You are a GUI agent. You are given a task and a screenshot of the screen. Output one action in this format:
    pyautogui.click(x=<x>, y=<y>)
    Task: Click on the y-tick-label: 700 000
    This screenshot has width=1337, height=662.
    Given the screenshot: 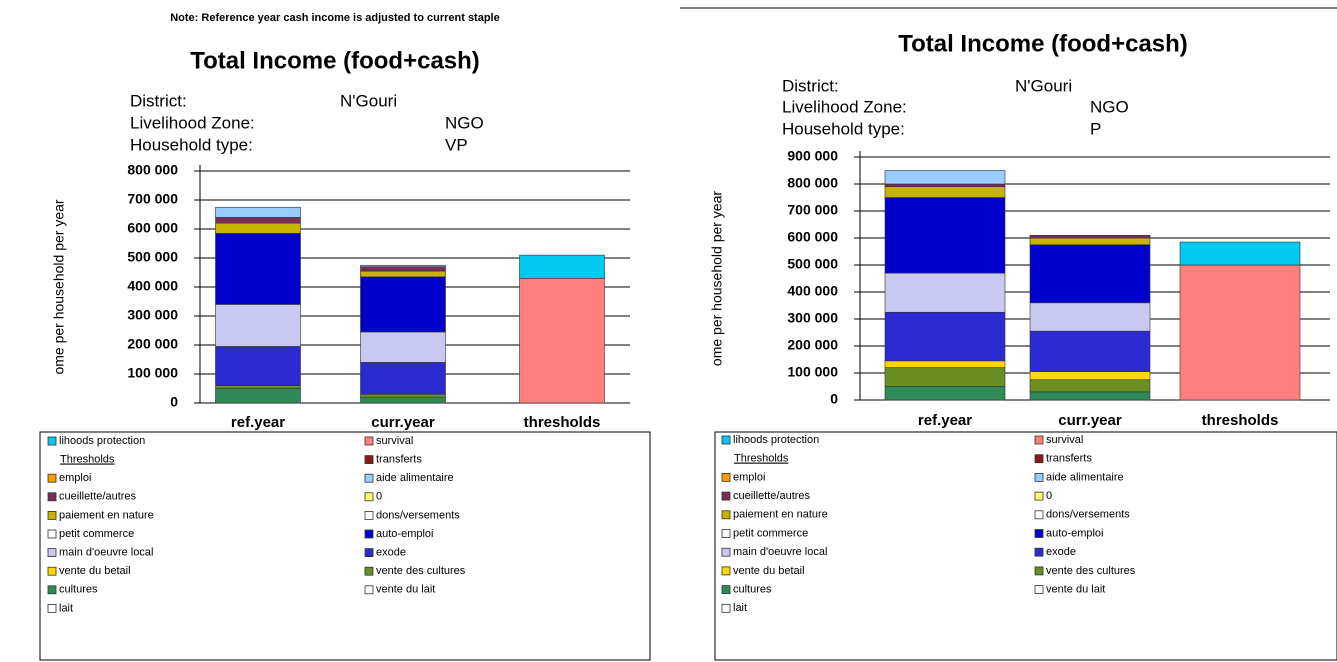 What is the action you would take?
    pyautogui.click(x=812, y=210)
    